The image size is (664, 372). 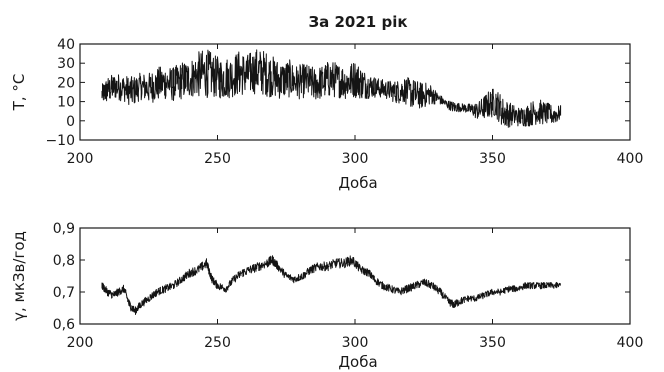 I want to click on gamma-y-axis-label: γ, мкЗв/год, so click(x=19, y=276).